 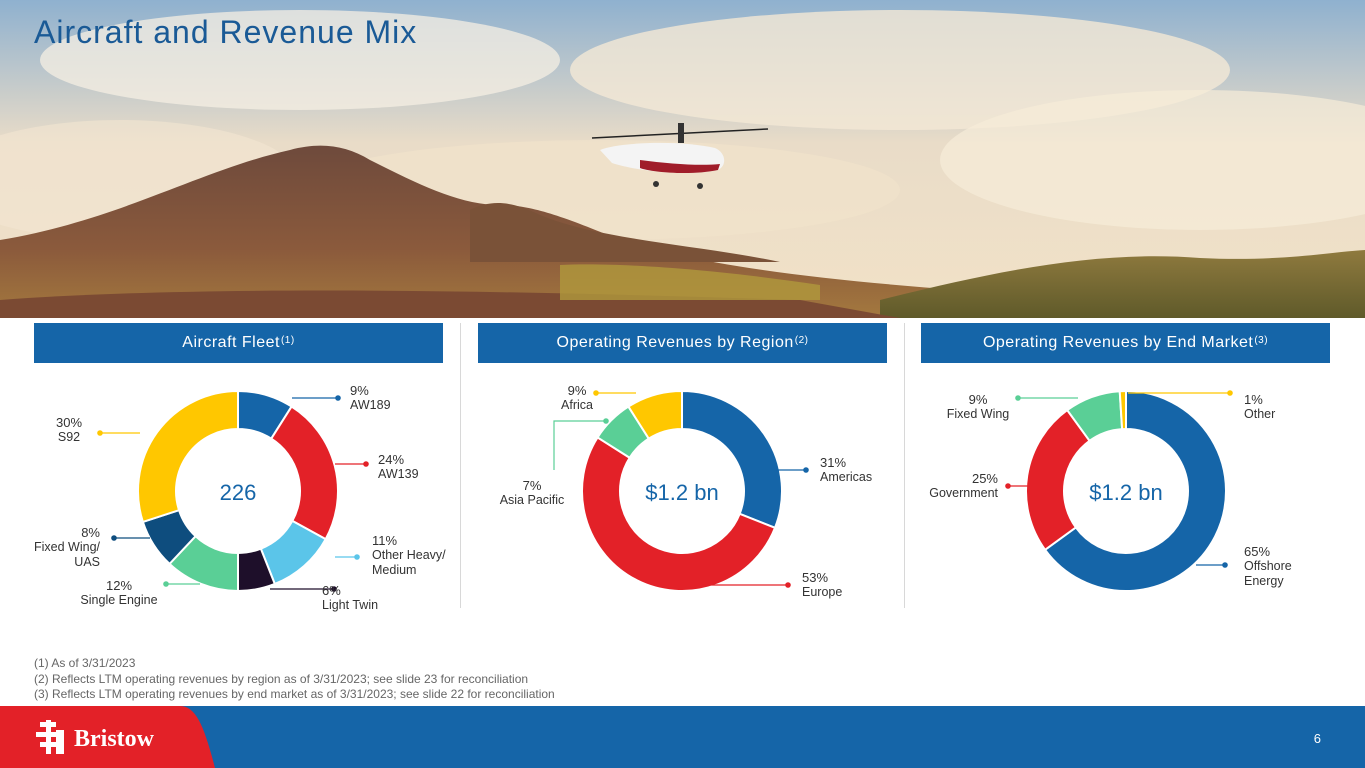 I want to click on footnote-ref: (1), so click(x=287, y=340).